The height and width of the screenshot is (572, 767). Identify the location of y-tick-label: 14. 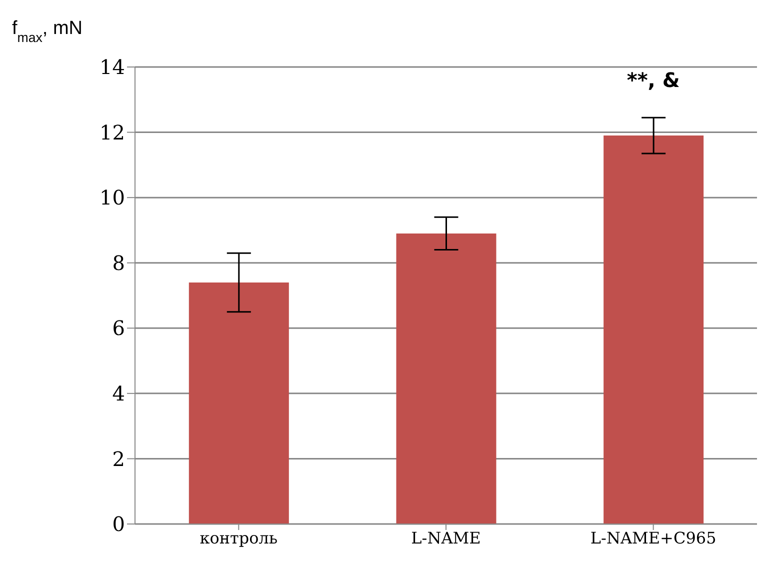
(112, 67).